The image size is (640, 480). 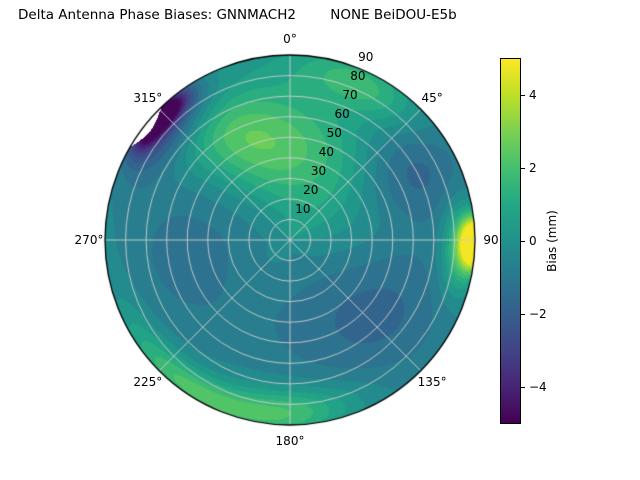 I want to click on theta-tick-label: 270°, so click(x=89, y=240).